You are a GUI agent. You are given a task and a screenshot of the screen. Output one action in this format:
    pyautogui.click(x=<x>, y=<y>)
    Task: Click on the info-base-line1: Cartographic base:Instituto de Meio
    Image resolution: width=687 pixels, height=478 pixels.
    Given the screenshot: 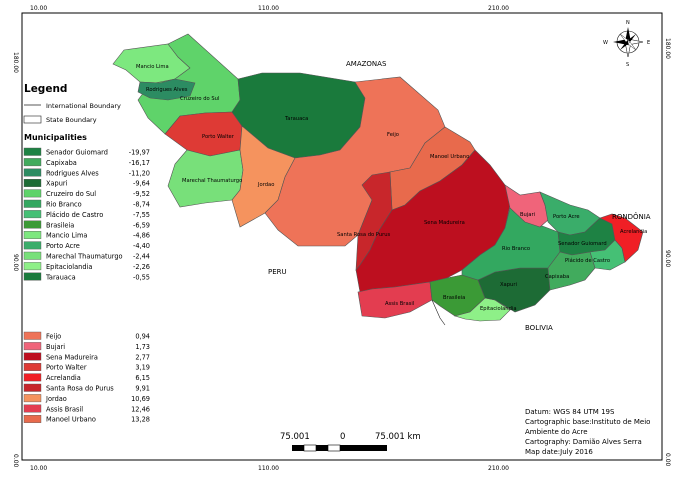 What is the action you would take?
    pyautogui.click(x=587, y=422)
    